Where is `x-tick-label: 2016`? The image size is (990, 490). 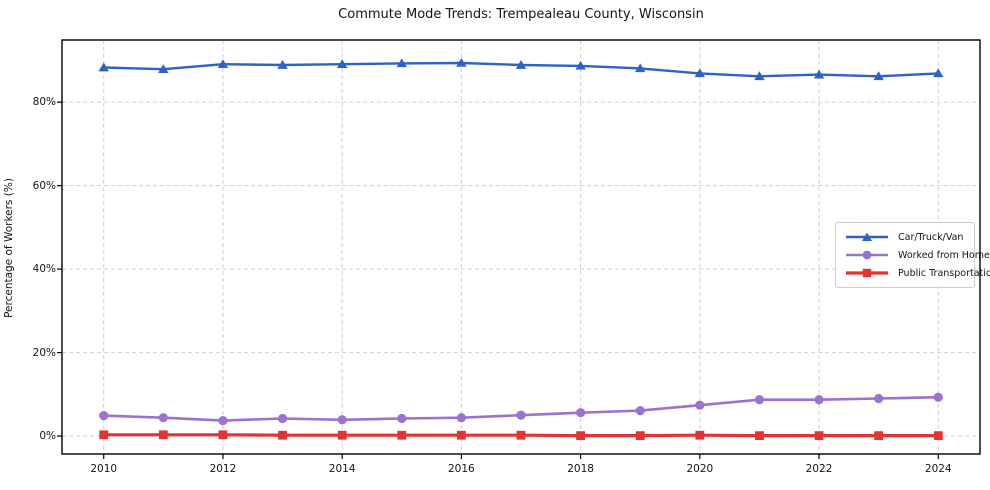 x-tick-label: 2016 is located at coordinates (461, 469).